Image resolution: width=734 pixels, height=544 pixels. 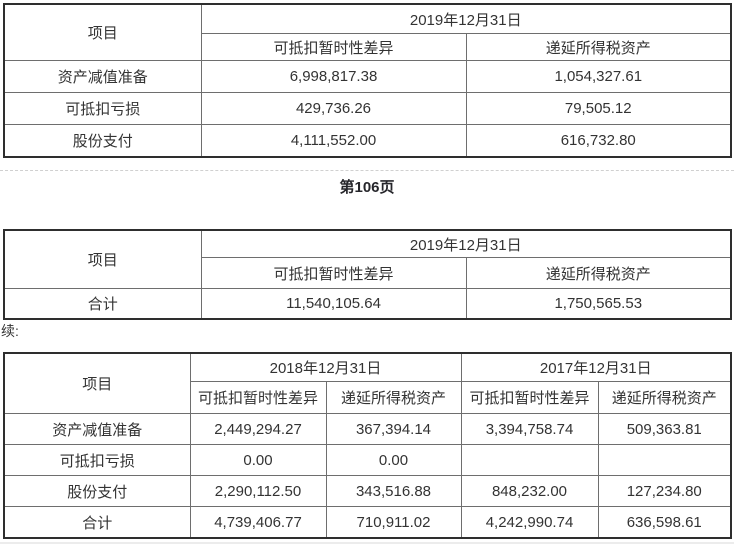 I want to click on cell-value: 636,598.61, so click(x=664, y=522).